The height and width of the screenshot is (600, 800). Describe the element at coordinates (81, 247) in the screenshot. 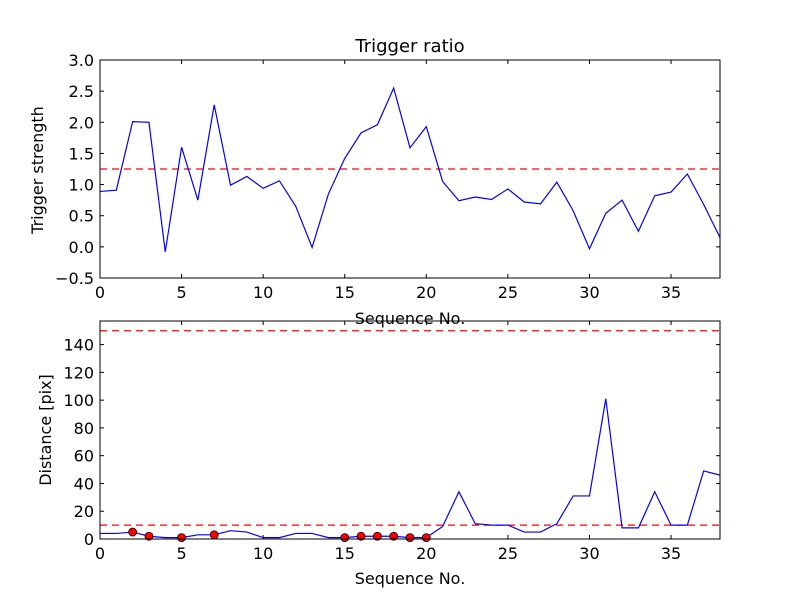

I see `y-tick-label: 0.0` at that location.